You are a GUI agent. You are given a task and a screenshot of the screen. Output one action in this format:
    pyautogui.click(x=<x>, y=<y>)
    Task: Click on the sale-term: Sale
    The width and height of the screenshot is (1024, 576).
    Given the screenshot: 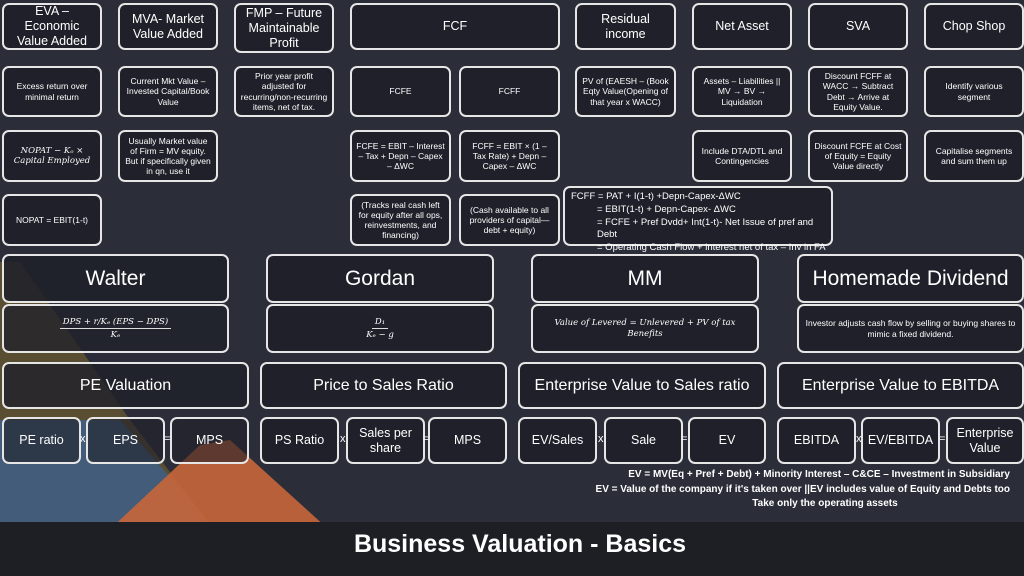 What is the action you would take?
    pyautogui.click(x=643, y=440)
    